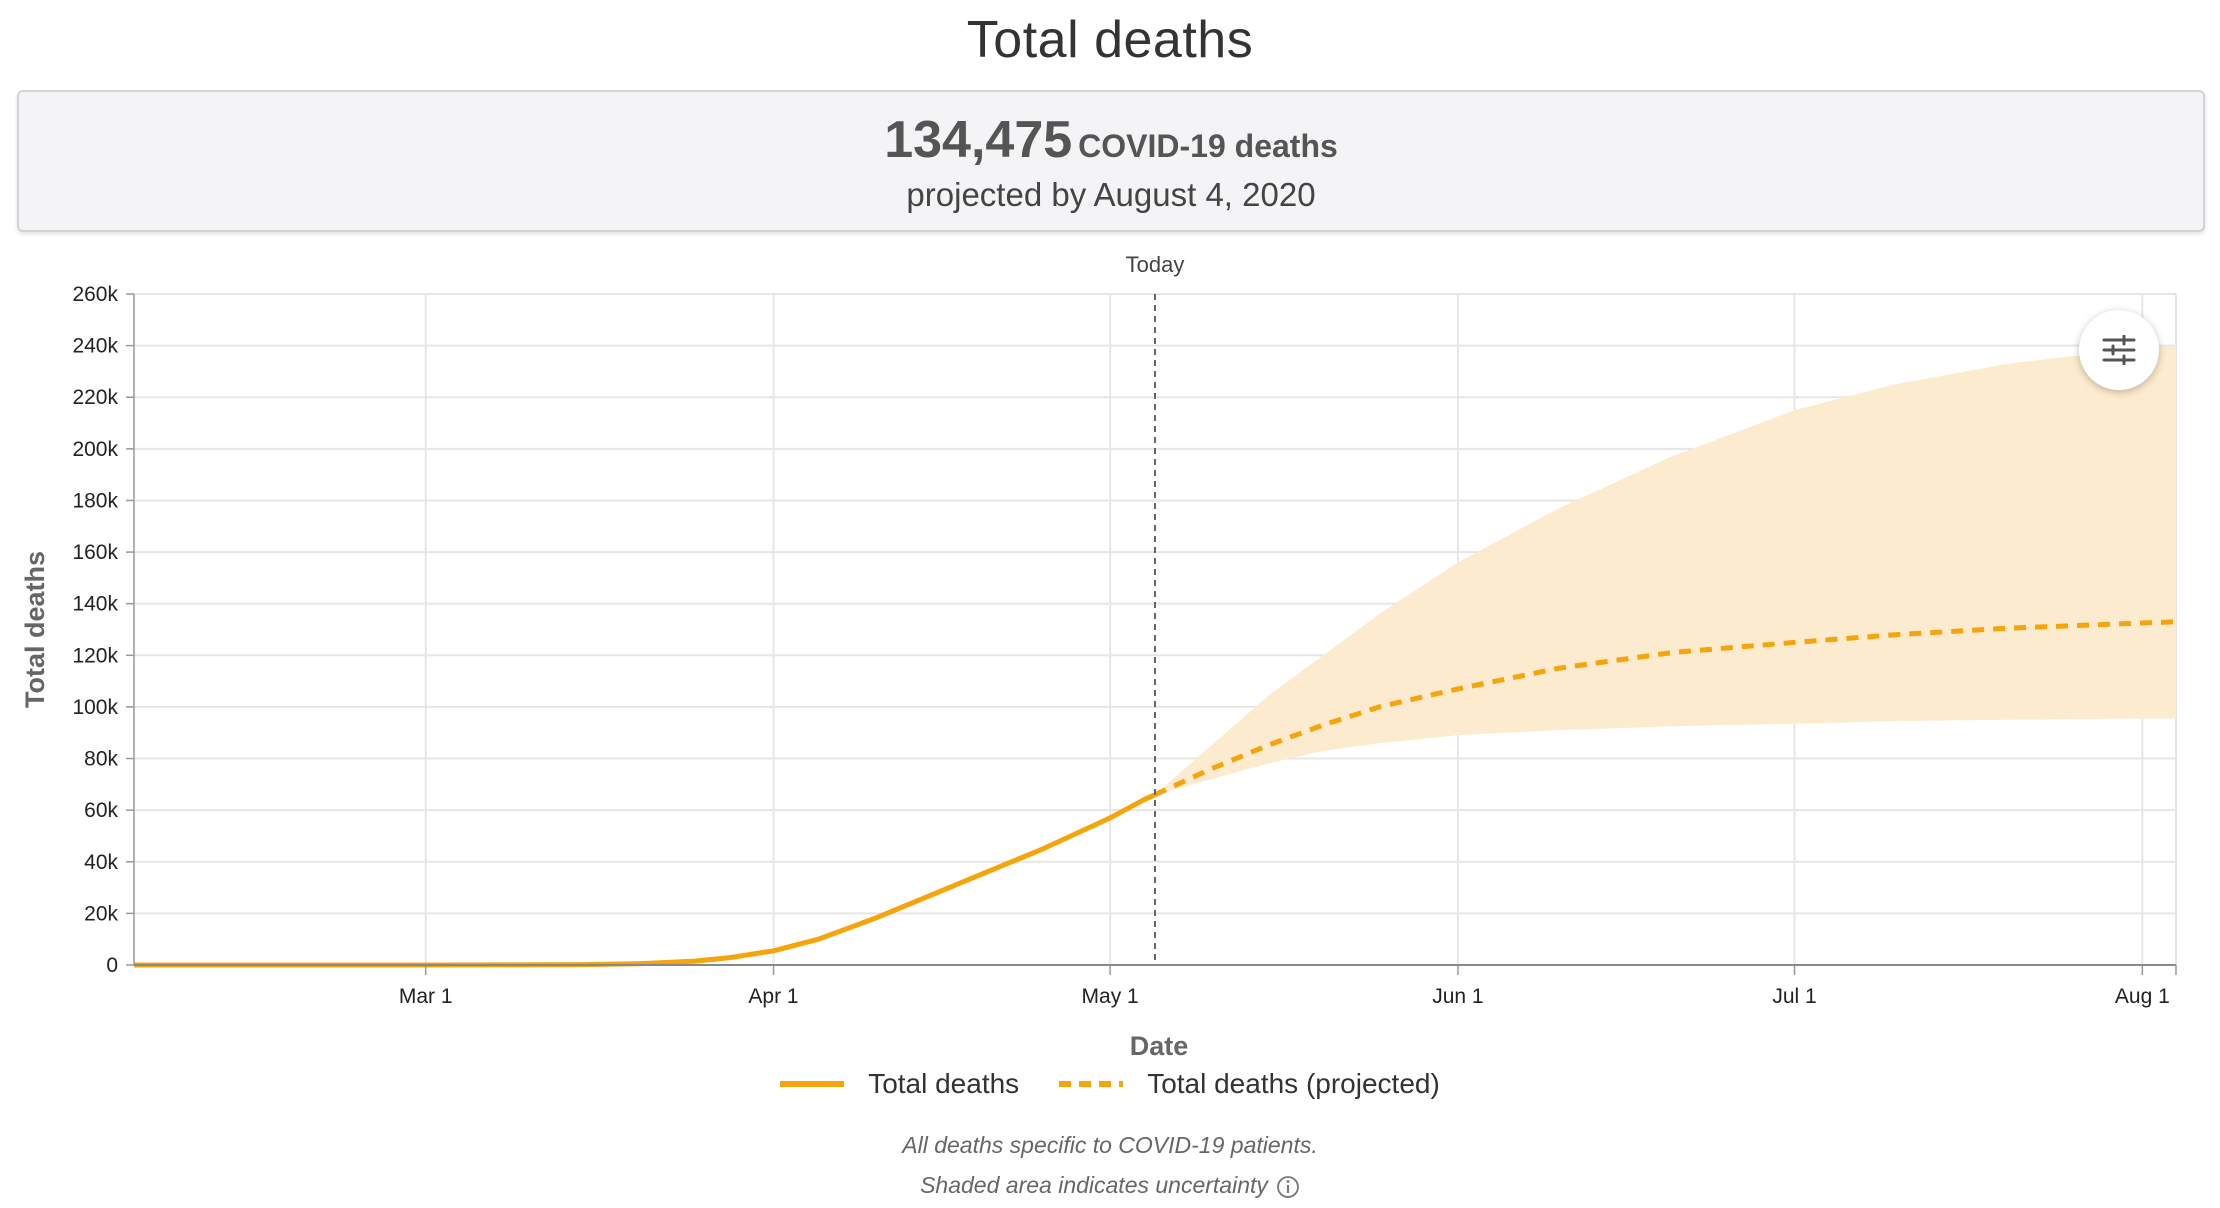 Image resolution: width=2220 pixels, height=1208 pixels. What do you see at coordinates (1457, 996) in the screenshot?
I see `x-tick-label: Jun 1` at bounding box center [1457, 996].